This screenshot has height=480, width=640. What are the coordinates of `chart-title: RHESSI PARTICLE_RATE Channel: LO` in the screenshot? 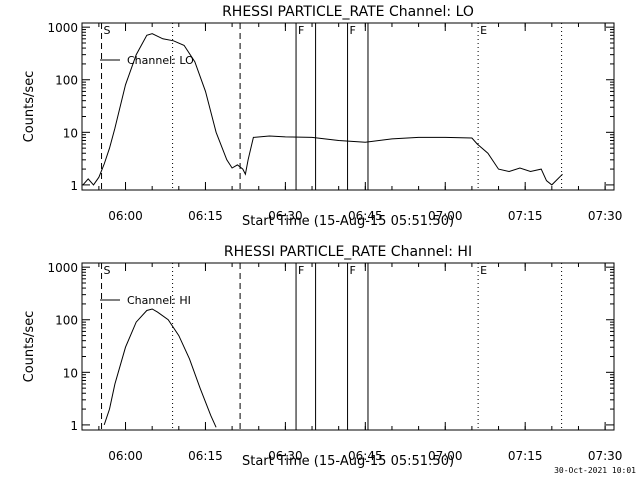 It's located at (348, 12).